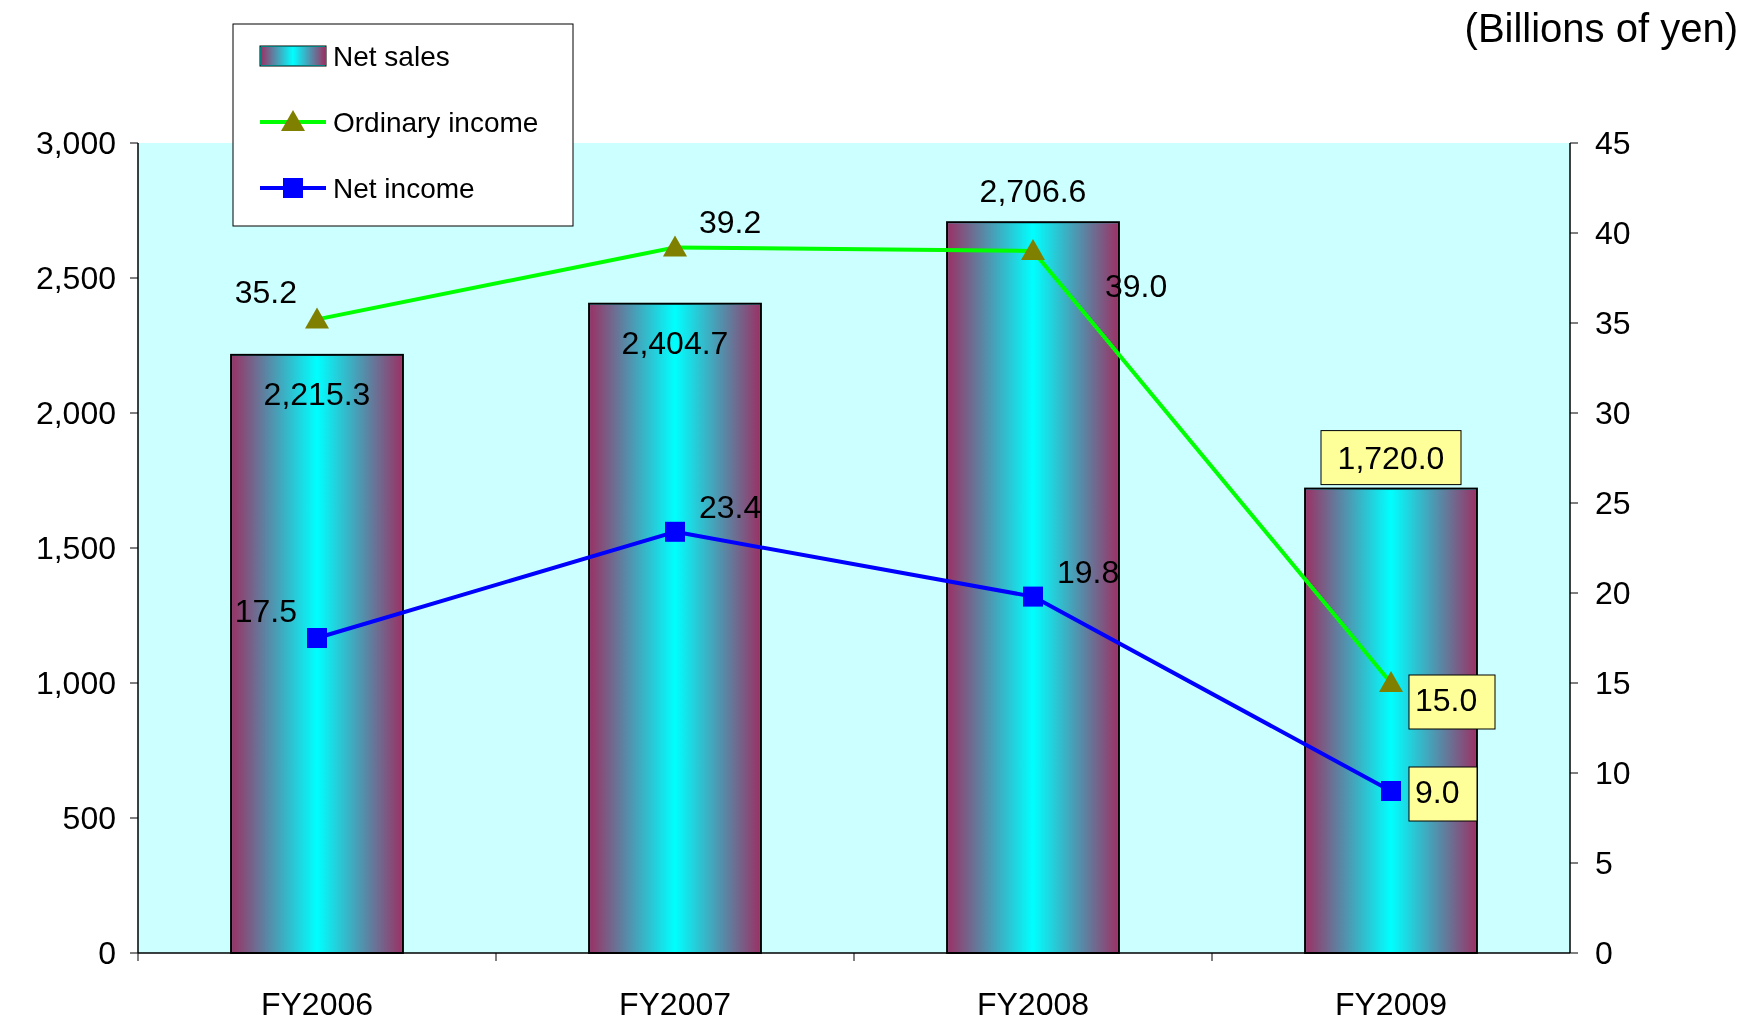  Describe the element at coordinates (1033, 1004) in the screenshot. I see `x-tick-label: FY2008` at that location.